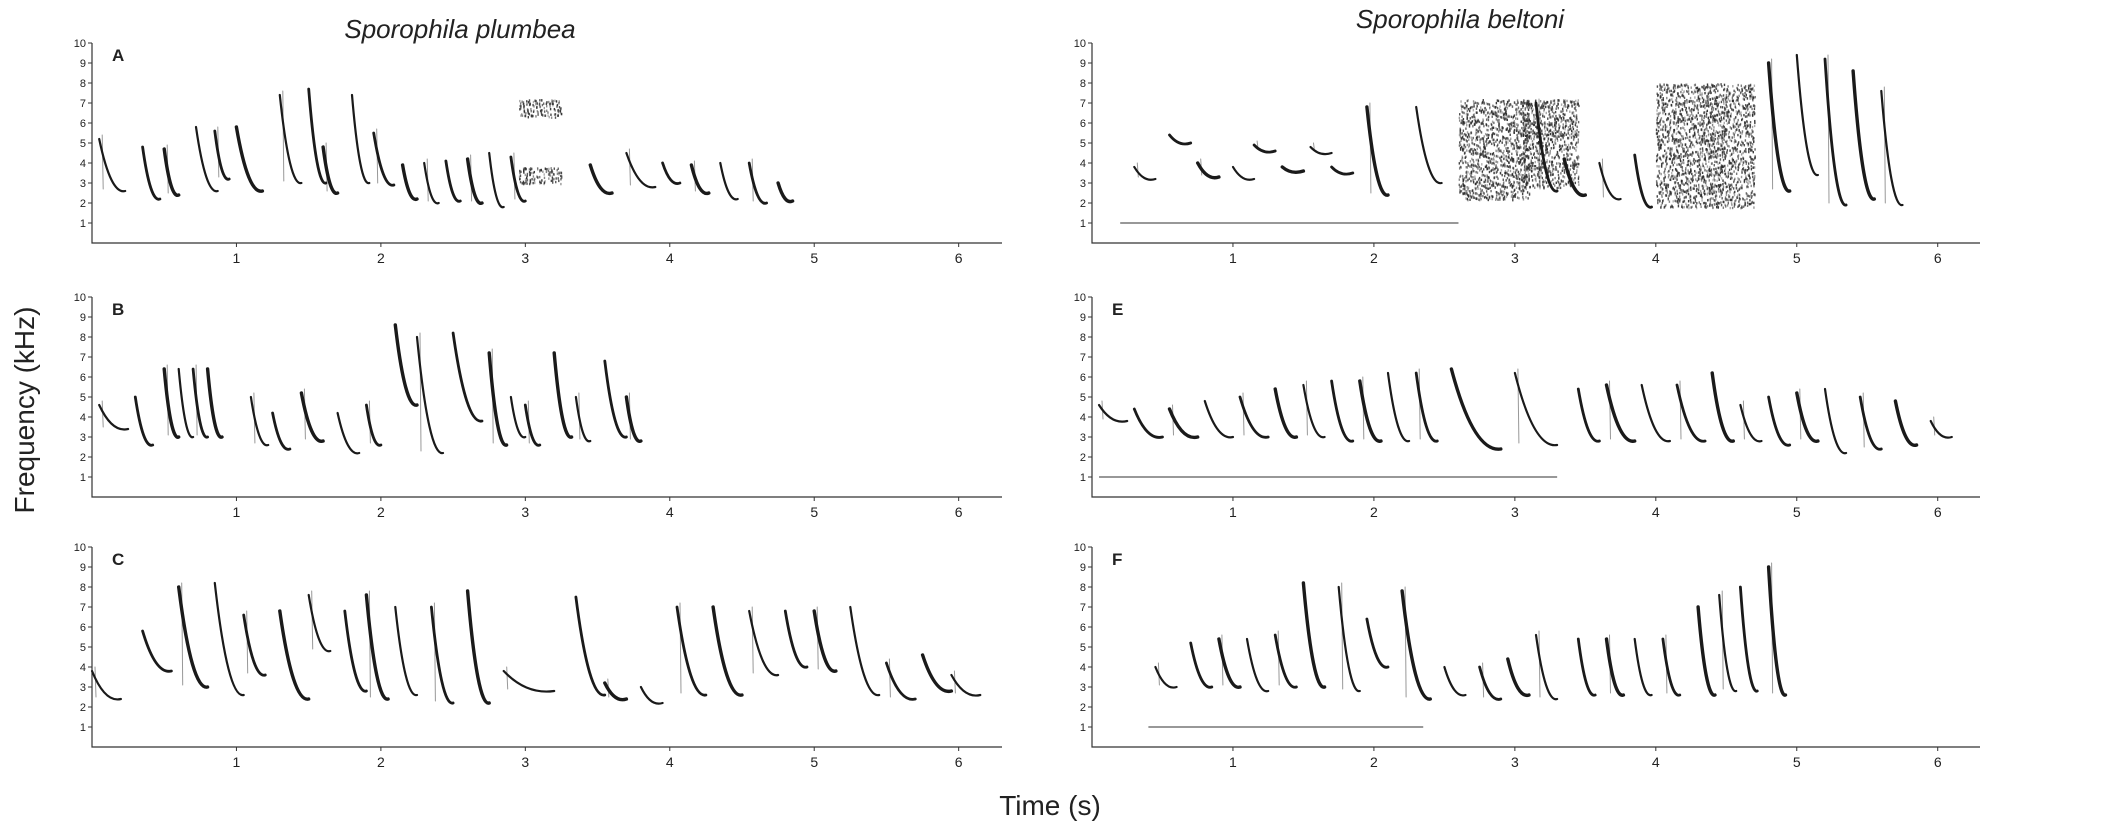  Describe the element at coordinates (525, 258) in the screenshot. I see `x-tick-label: 3` at that location.